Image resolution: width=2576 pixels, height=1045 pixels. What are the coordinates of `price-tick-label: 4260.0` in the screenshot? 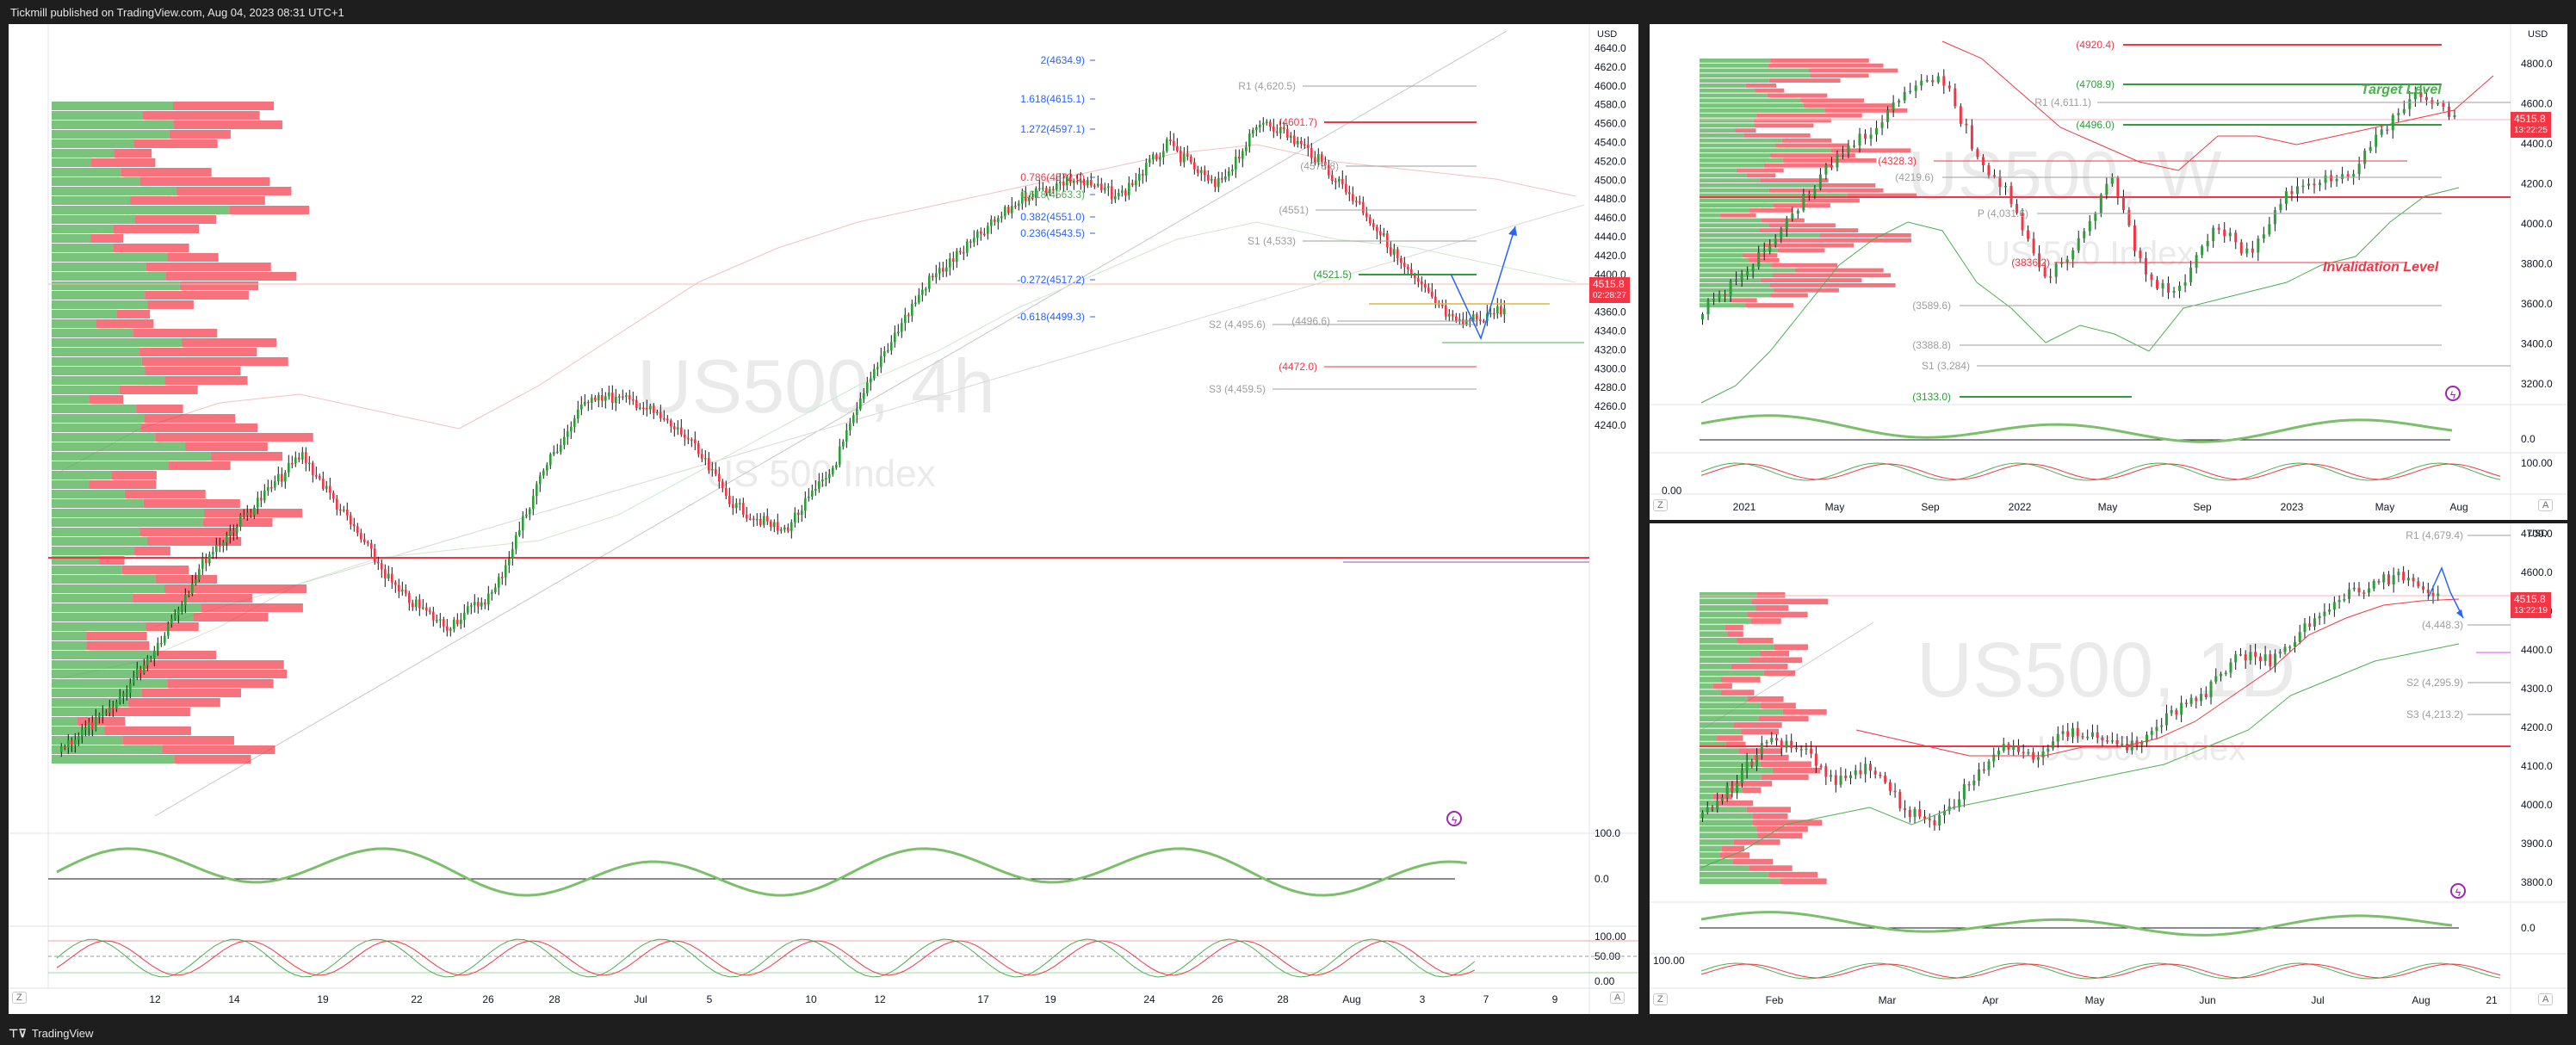 It's located at (1611, 406).